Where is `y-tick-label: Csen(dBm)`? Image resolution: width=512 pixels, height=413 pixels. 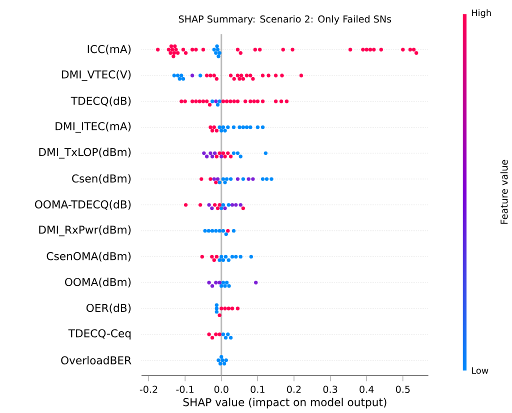
y-tick-label: Csen(dBm) is located at coordinates (101, 179).